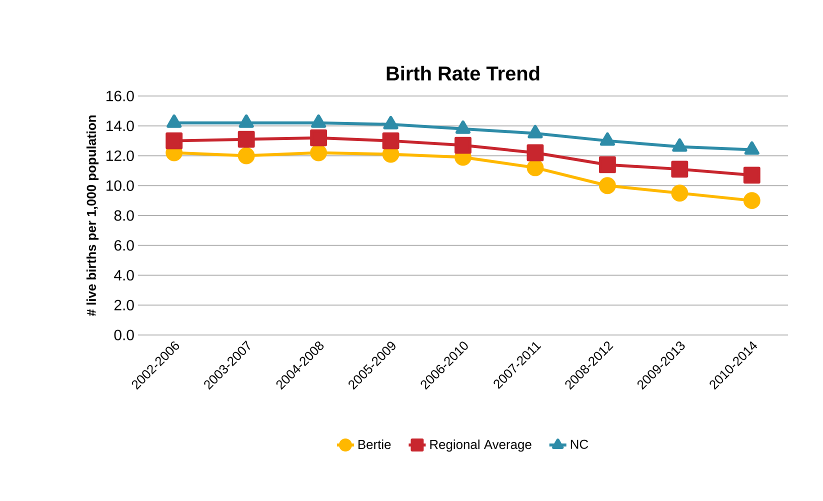 This screenshot has height=501, width=823. What do you see at coordinates (579, 444) in the screenshot?
I see `legend-label: NC` at bounding box center [579, 444].